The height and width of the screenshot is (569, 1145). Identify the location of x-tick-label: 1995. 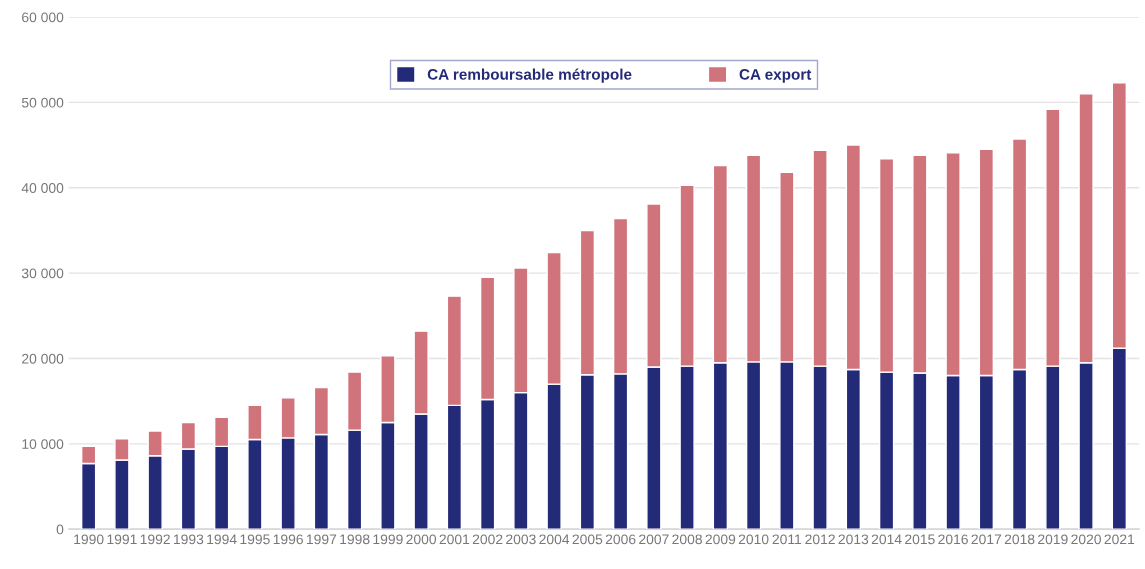
(255, 539).